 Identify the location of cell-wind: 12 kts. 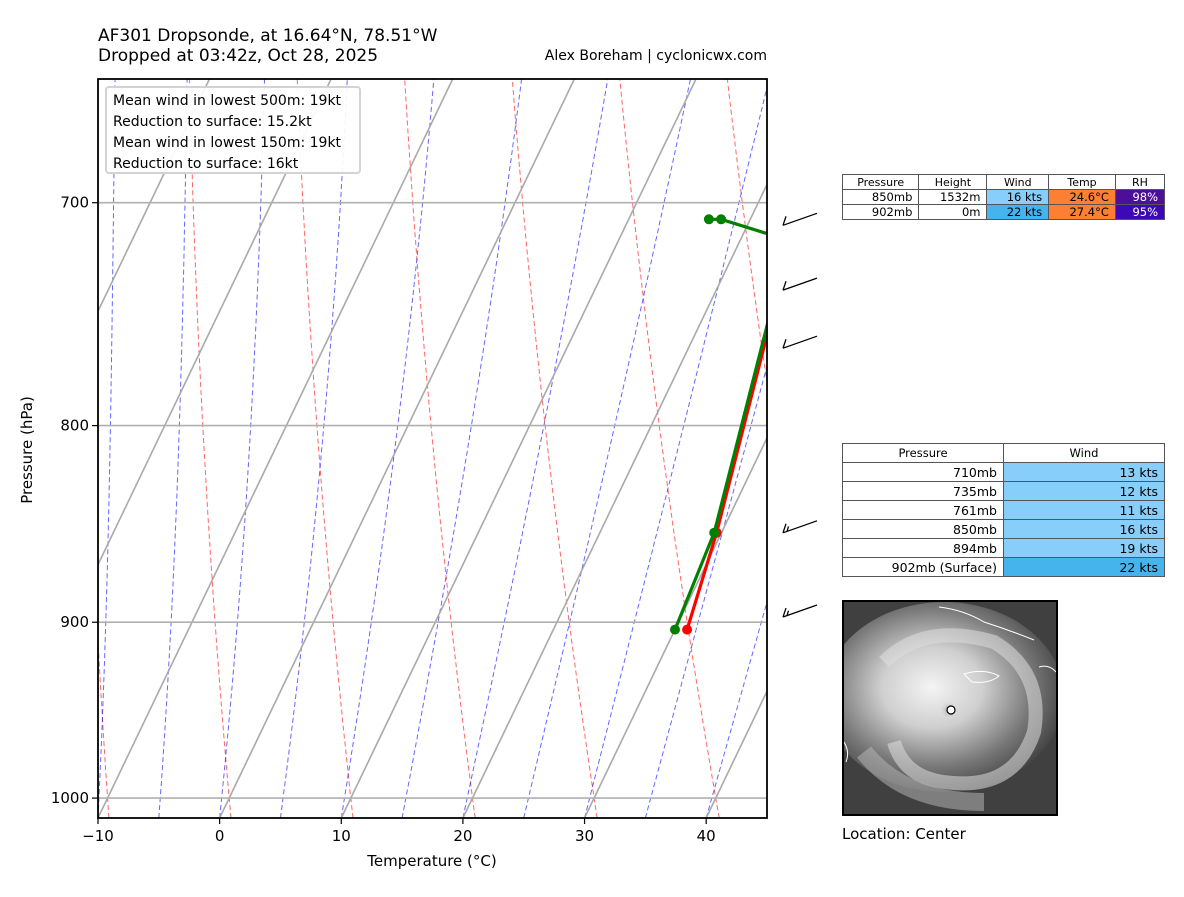
(1084, 491).